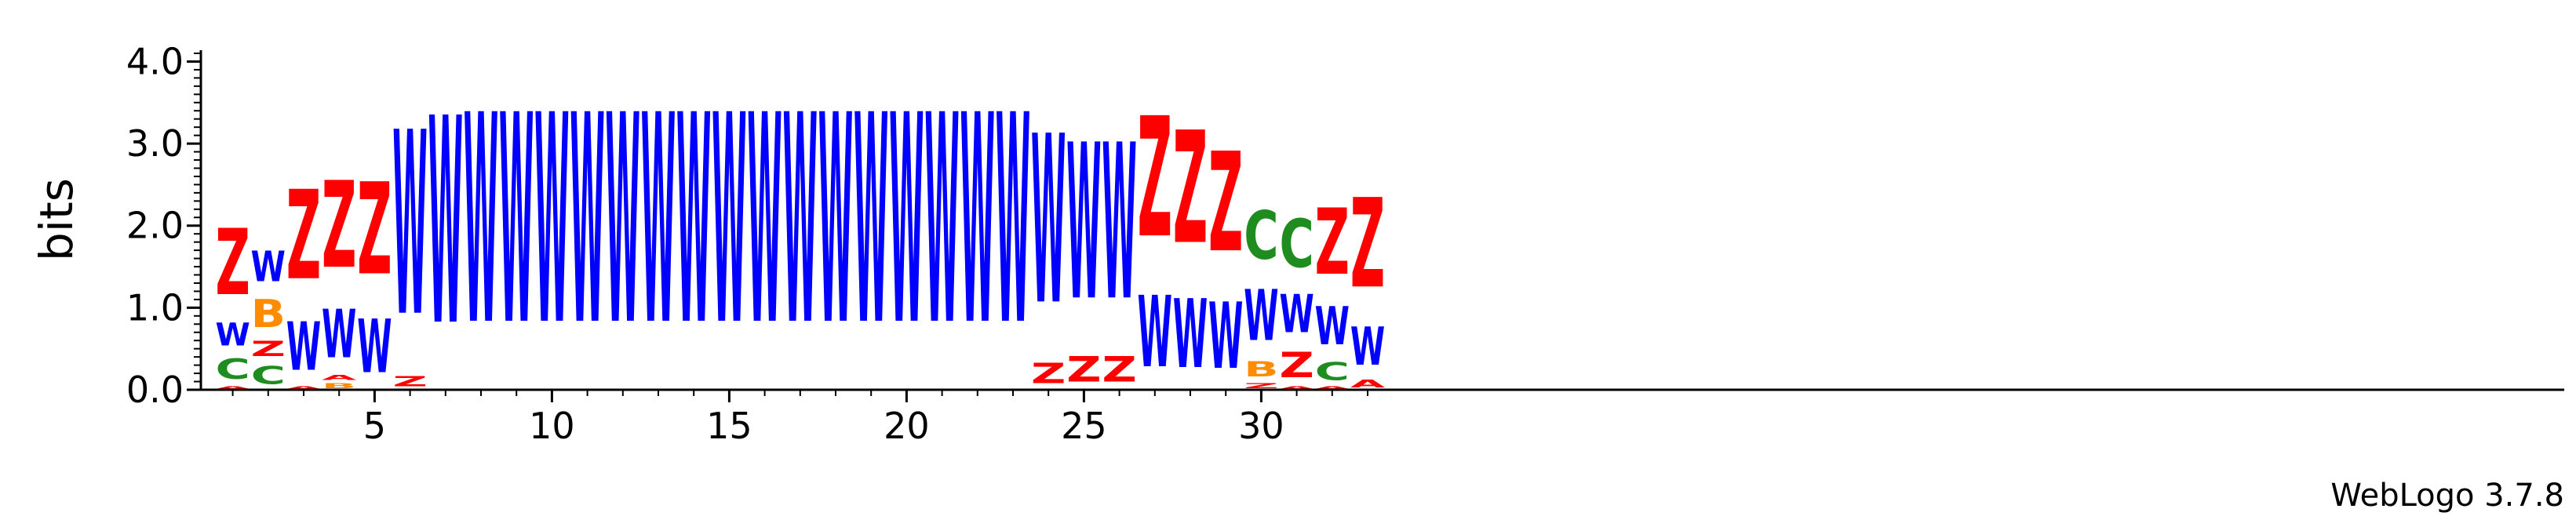 The height and width of the screenshot is (527, 2576). I want to click on glyph-c-pos-1: C, so click(232, 369).